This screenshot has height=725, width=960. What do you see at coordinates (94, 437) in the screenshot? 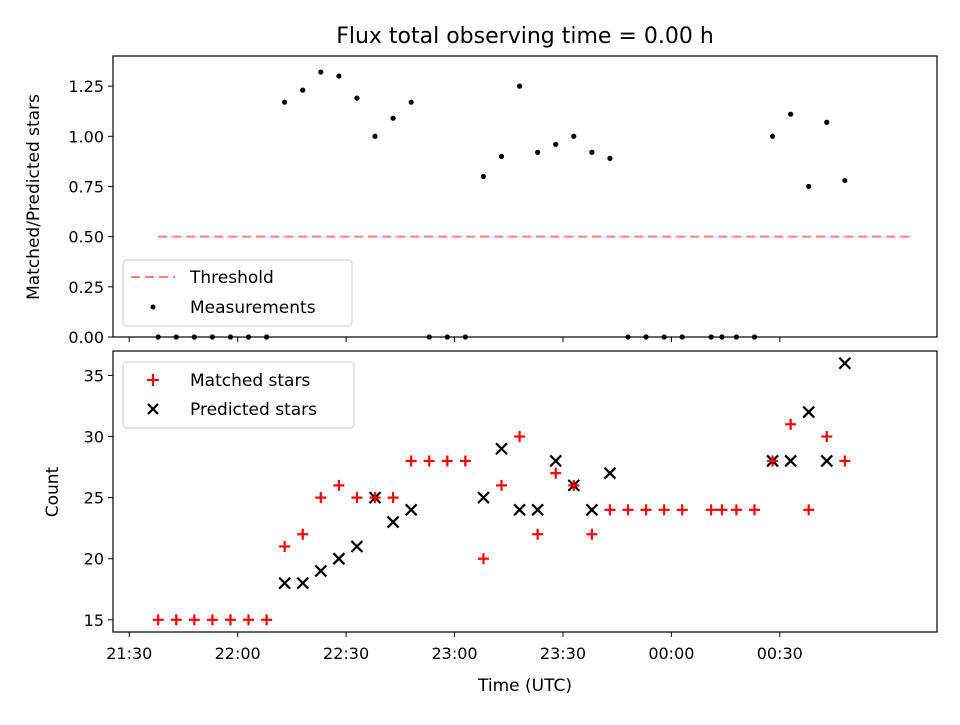
I see `bottom-y-tick-label: 30` at bounding box center [94, 437].